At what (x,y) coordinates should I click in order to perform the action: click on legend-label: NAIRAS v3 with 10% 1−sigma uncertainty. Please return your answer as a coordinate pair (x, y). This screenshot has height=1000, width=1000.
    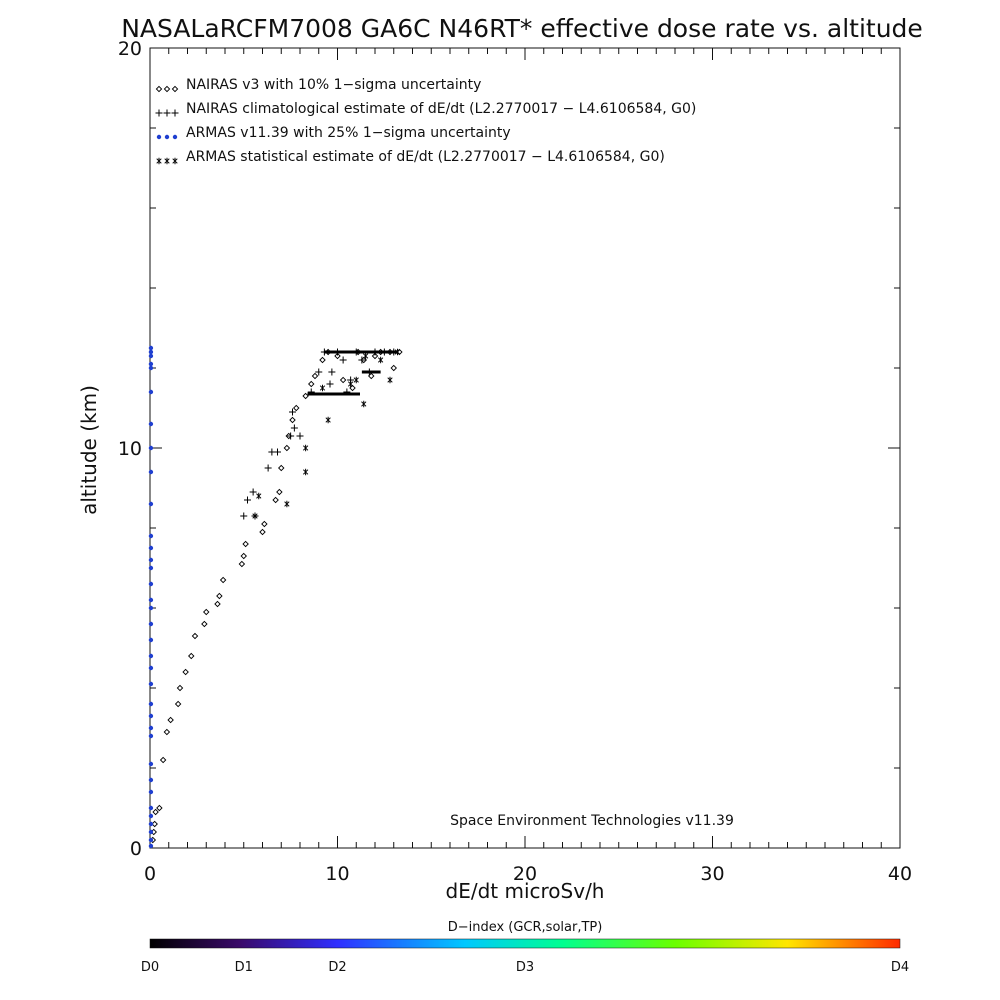
    Looking at the image, I should click on (333, 85).